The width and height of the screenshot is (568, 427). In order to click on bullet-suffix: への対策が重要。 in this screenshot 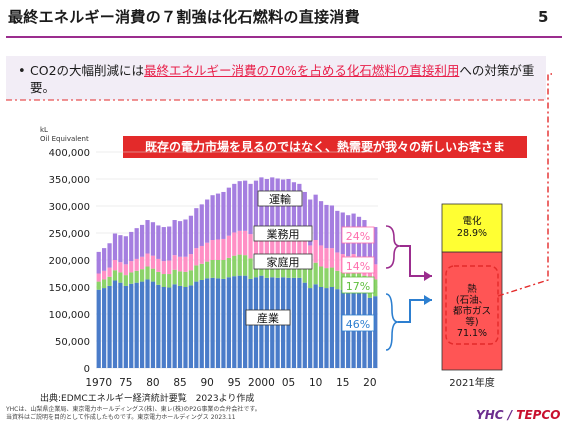, I will do `click(282, 79)`.